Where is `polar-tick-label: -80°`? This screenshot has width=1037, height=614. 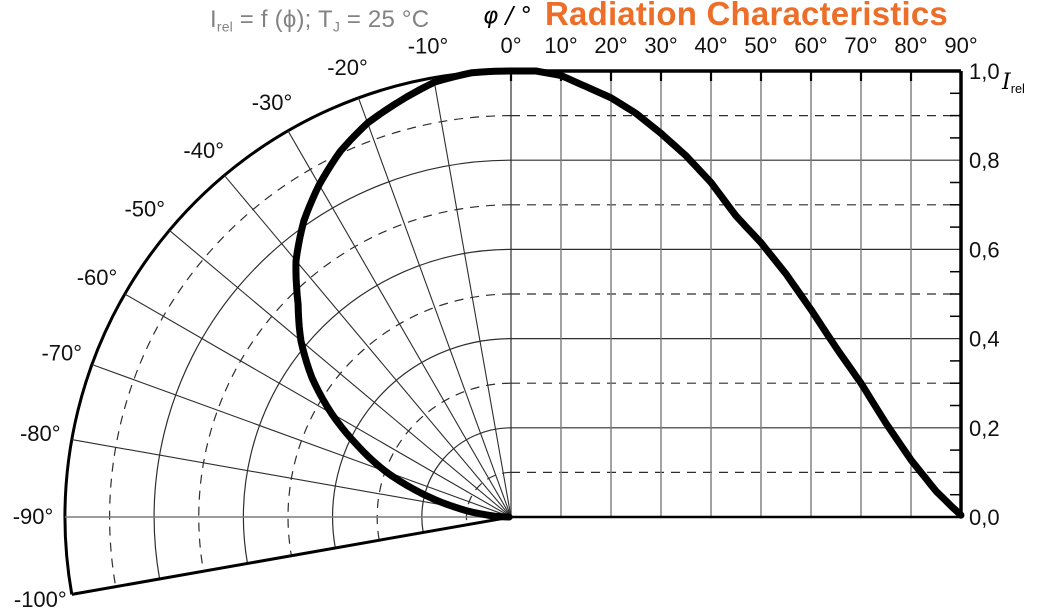
polar-tick-label: -80° is located at coordinates (40, 433).